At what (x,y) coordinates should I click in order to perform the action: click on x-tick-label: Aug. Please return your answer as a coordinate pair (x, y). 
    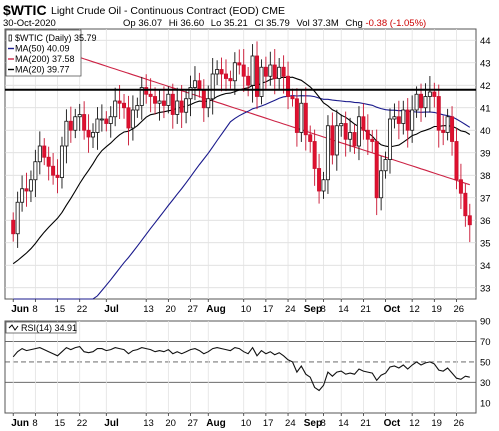
    Looking at the image, I should click on (215, 423).